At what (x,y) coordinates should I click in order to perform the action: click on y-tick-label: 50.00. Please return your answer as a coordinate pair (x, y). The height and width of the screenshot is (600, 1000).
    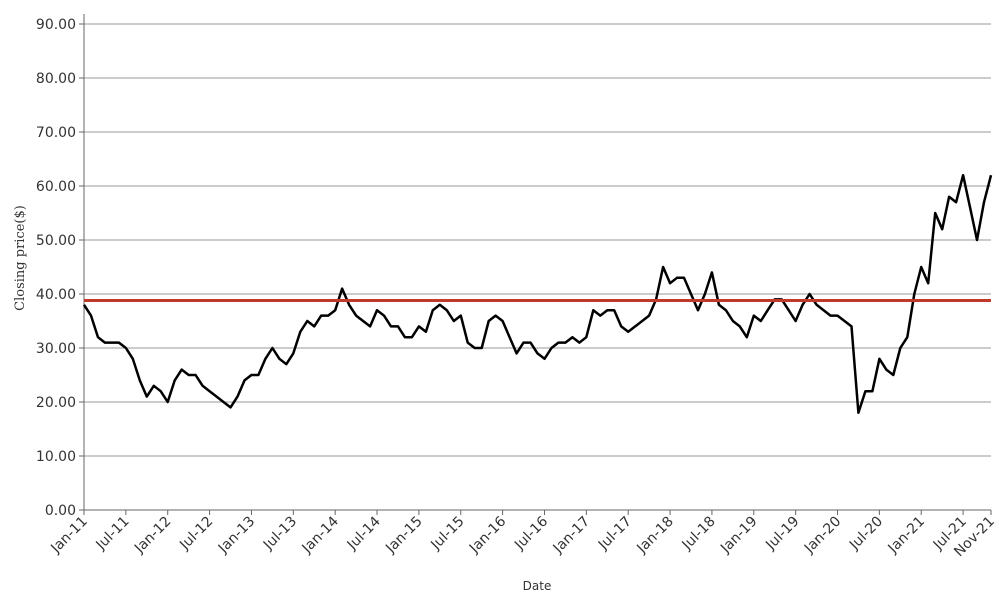
    Looking at the image, I should click on (56, 241).